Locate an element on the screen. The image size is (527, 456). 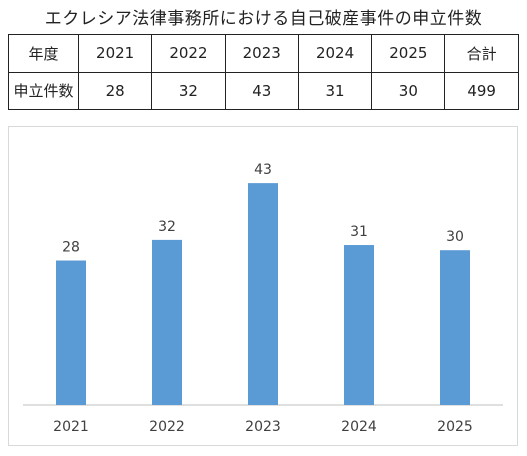
cell-2024: 31 is located at coordinates (335, 90).